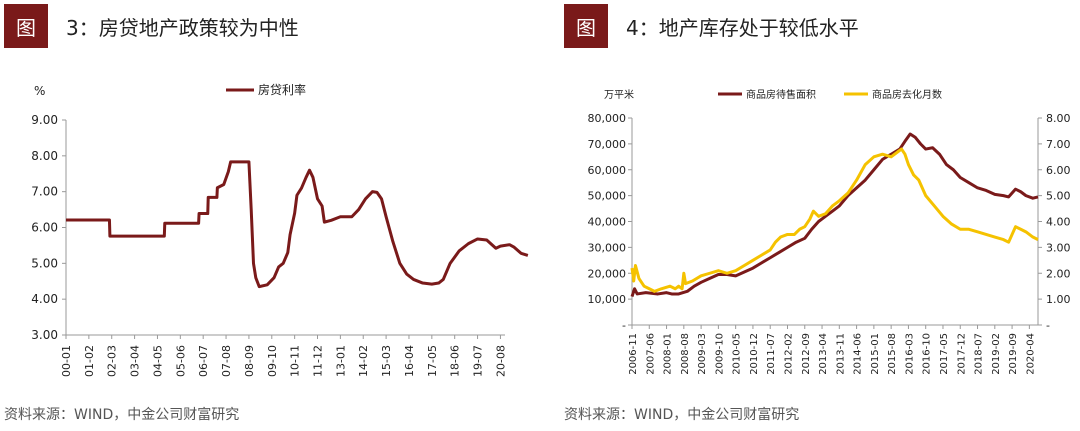  What do you see at coordinates (44, 120) in the screenshot?
I see `y-tick-label: 9.00` at bounding box center [44, 120].